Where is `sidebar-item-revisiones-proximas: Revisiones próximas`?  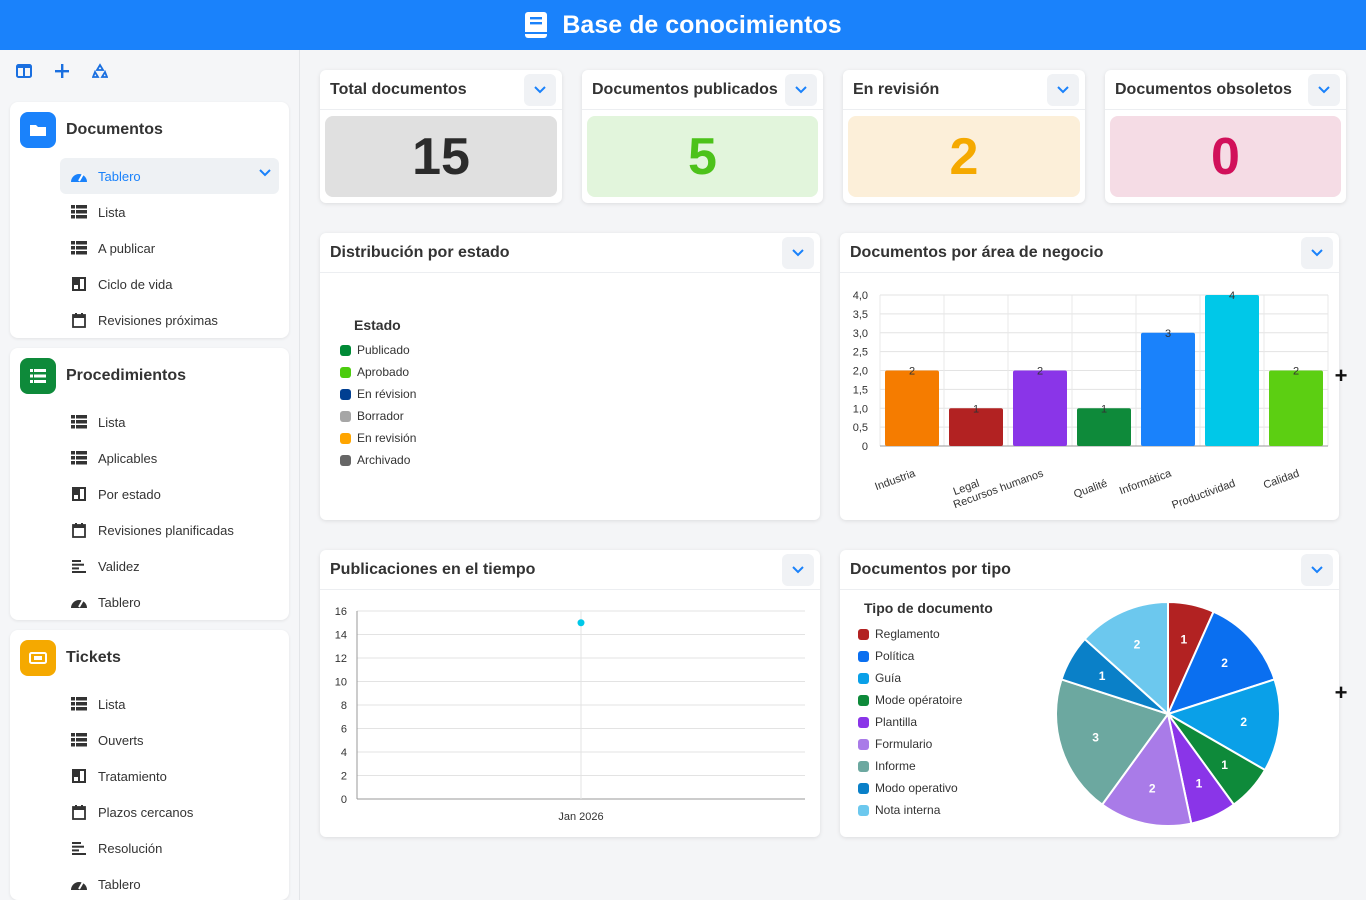 sidebar-item-revisiones-proximas: Revisiones próximas is located at coordinates (149, 320).